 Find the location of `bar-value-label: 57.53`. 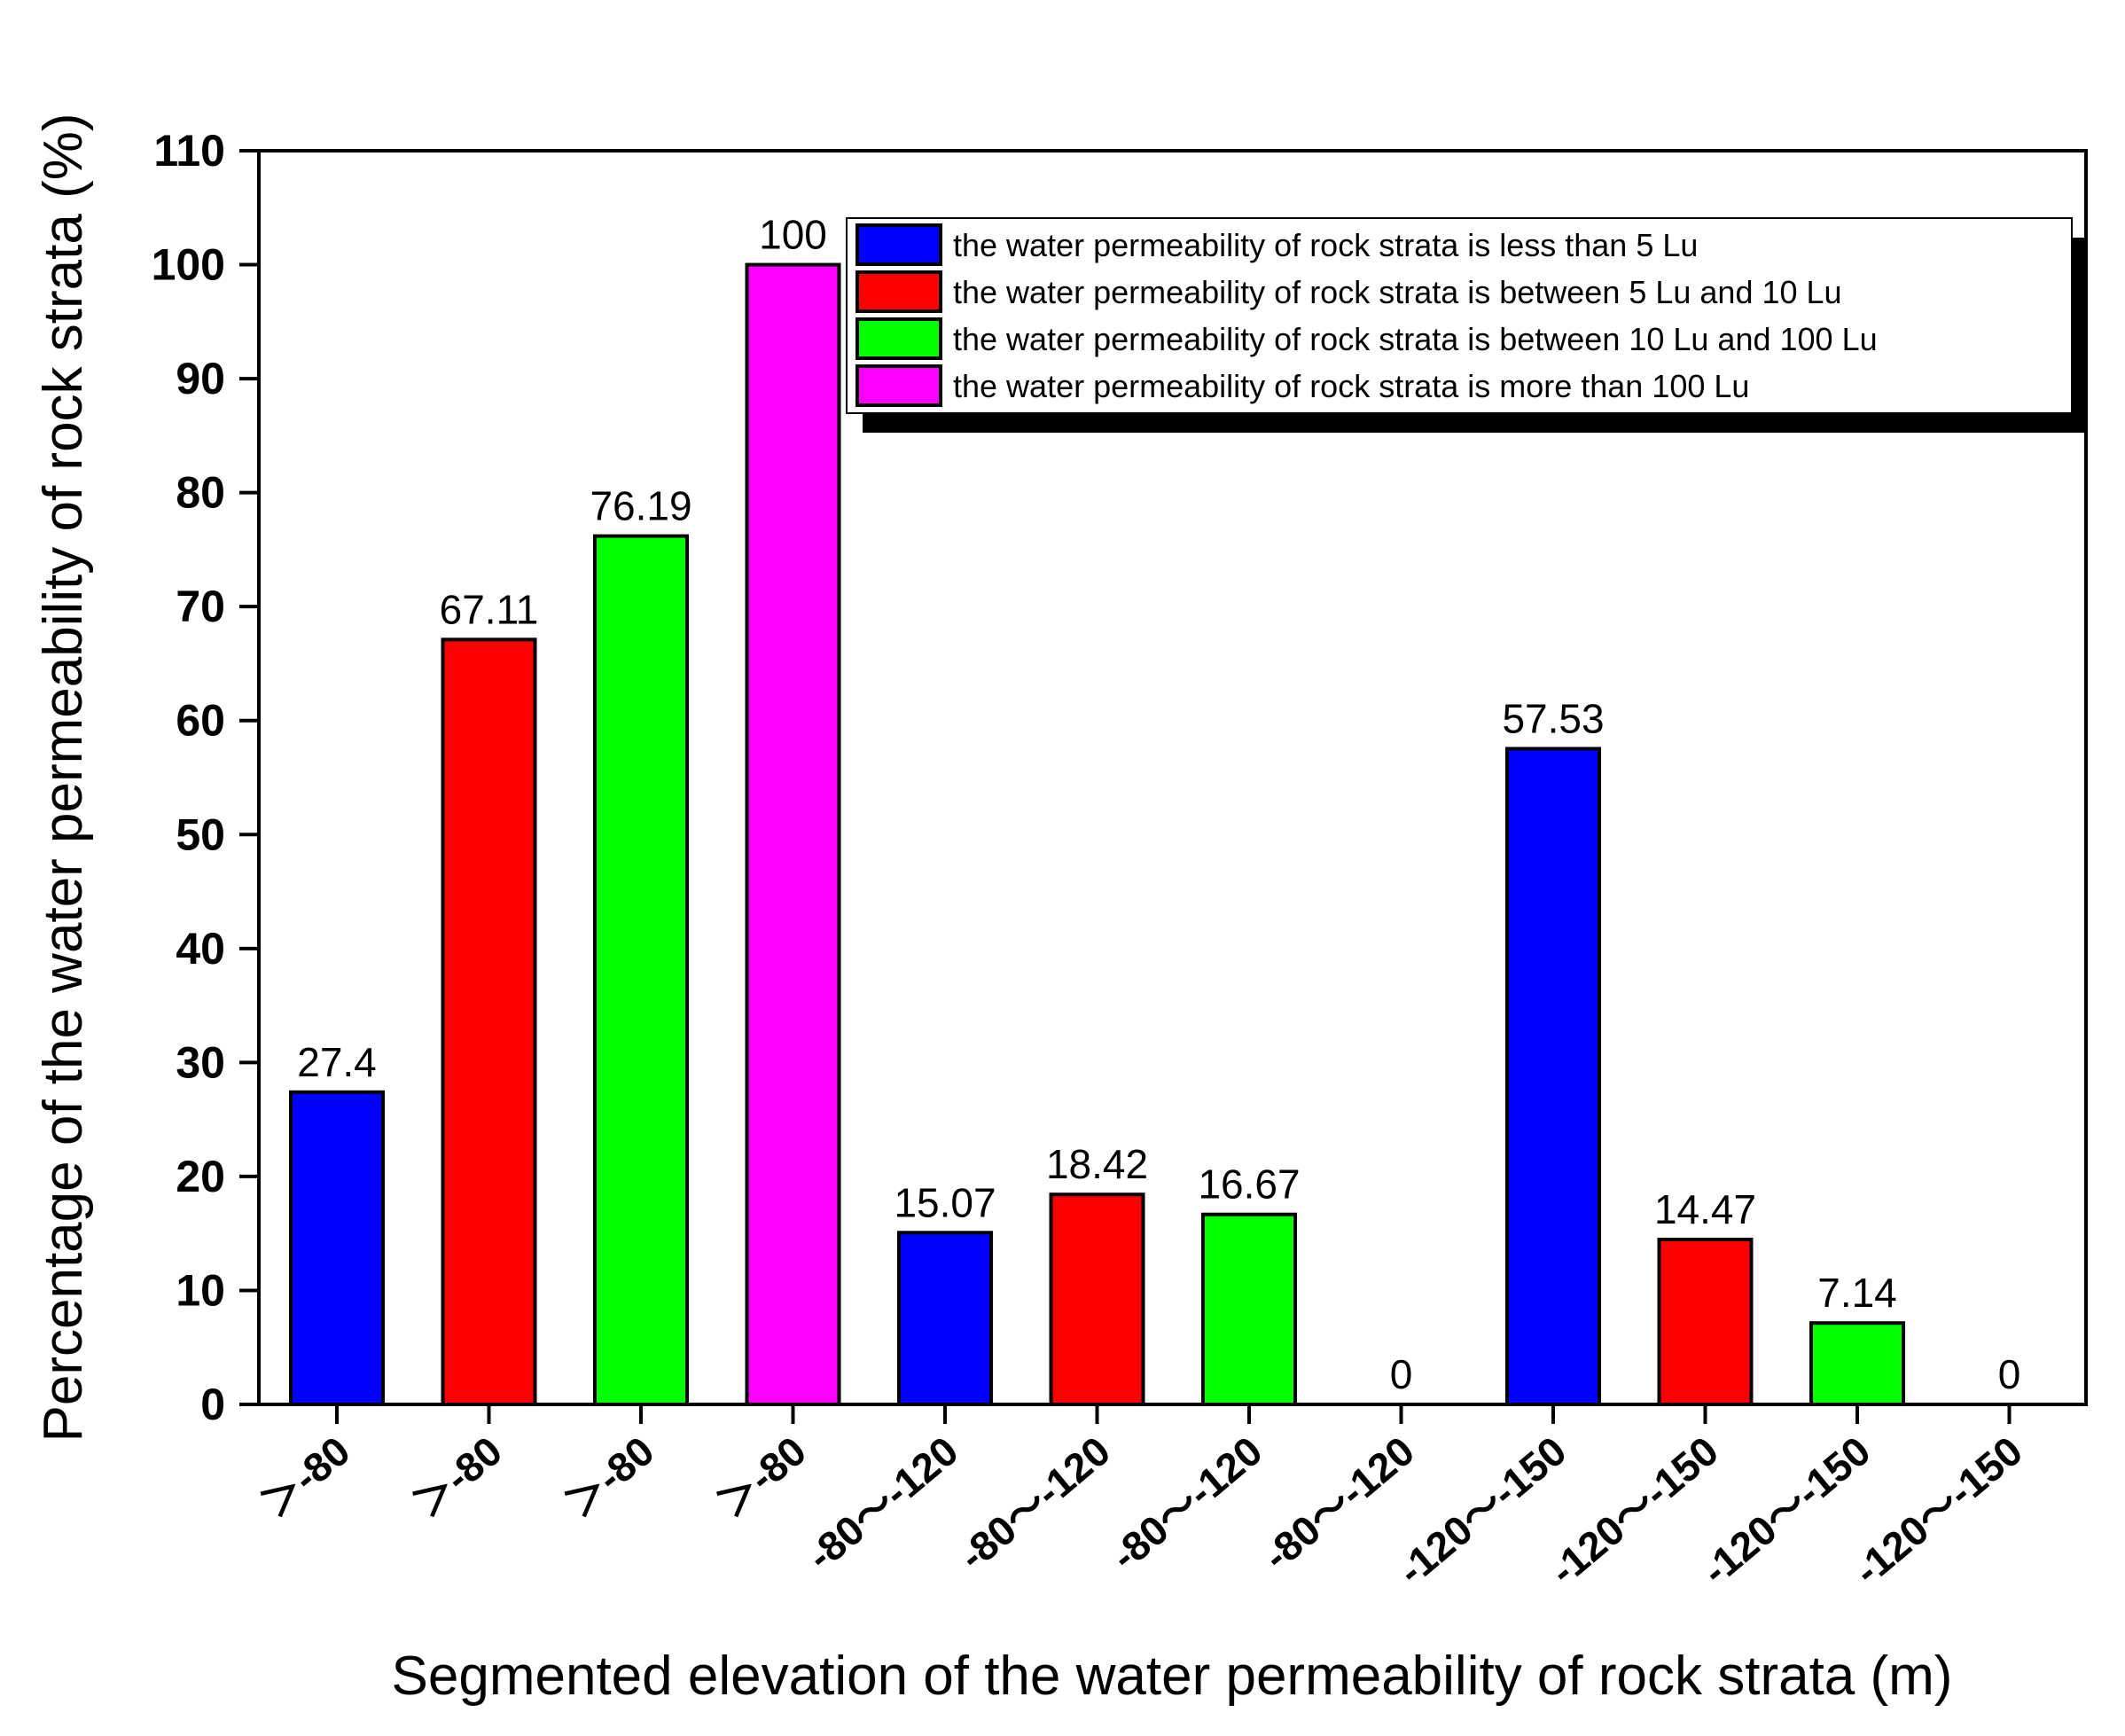

bar-value-label: 57.53 is located at coordinates (1553, 718).